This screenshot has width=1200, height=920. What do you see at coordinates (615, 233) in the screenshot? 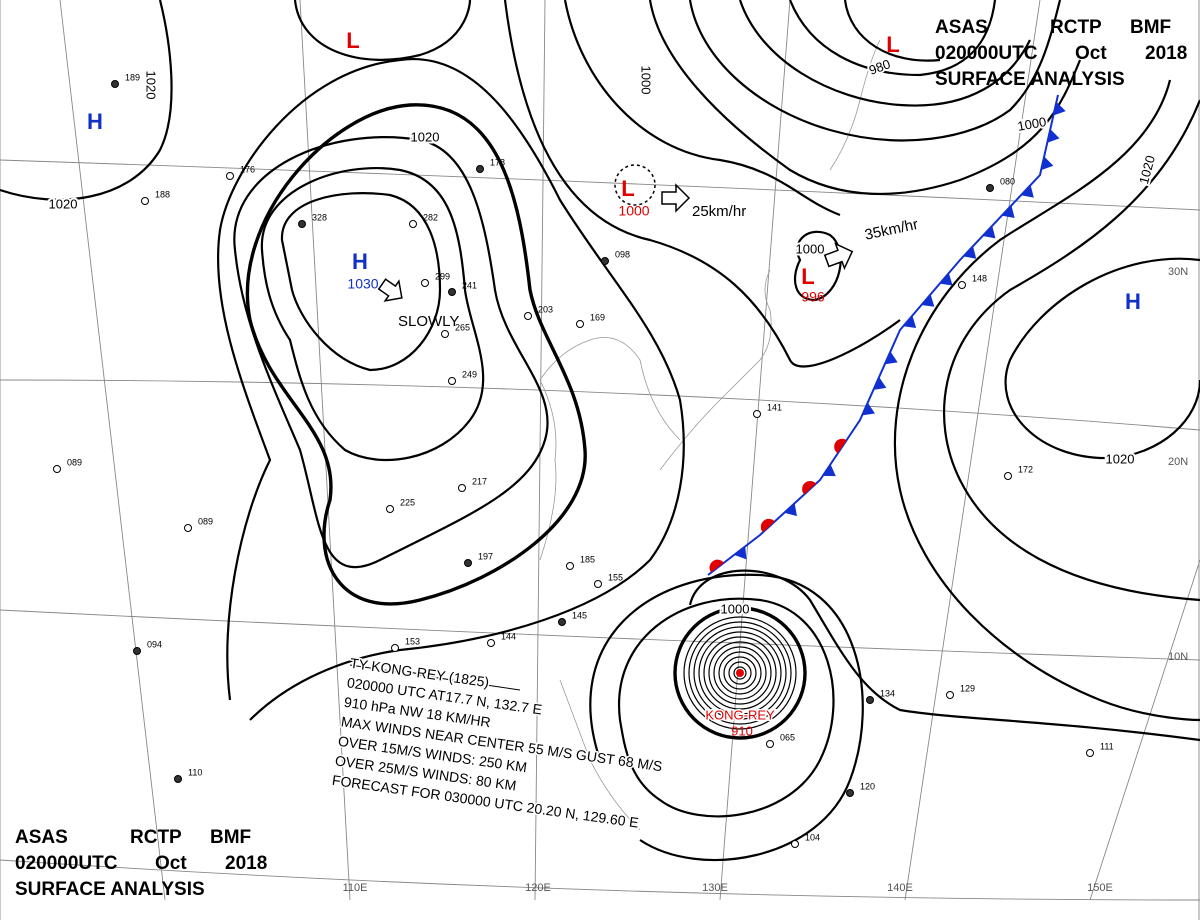
I see `motion-arrows` at bounding box center [615, 233].